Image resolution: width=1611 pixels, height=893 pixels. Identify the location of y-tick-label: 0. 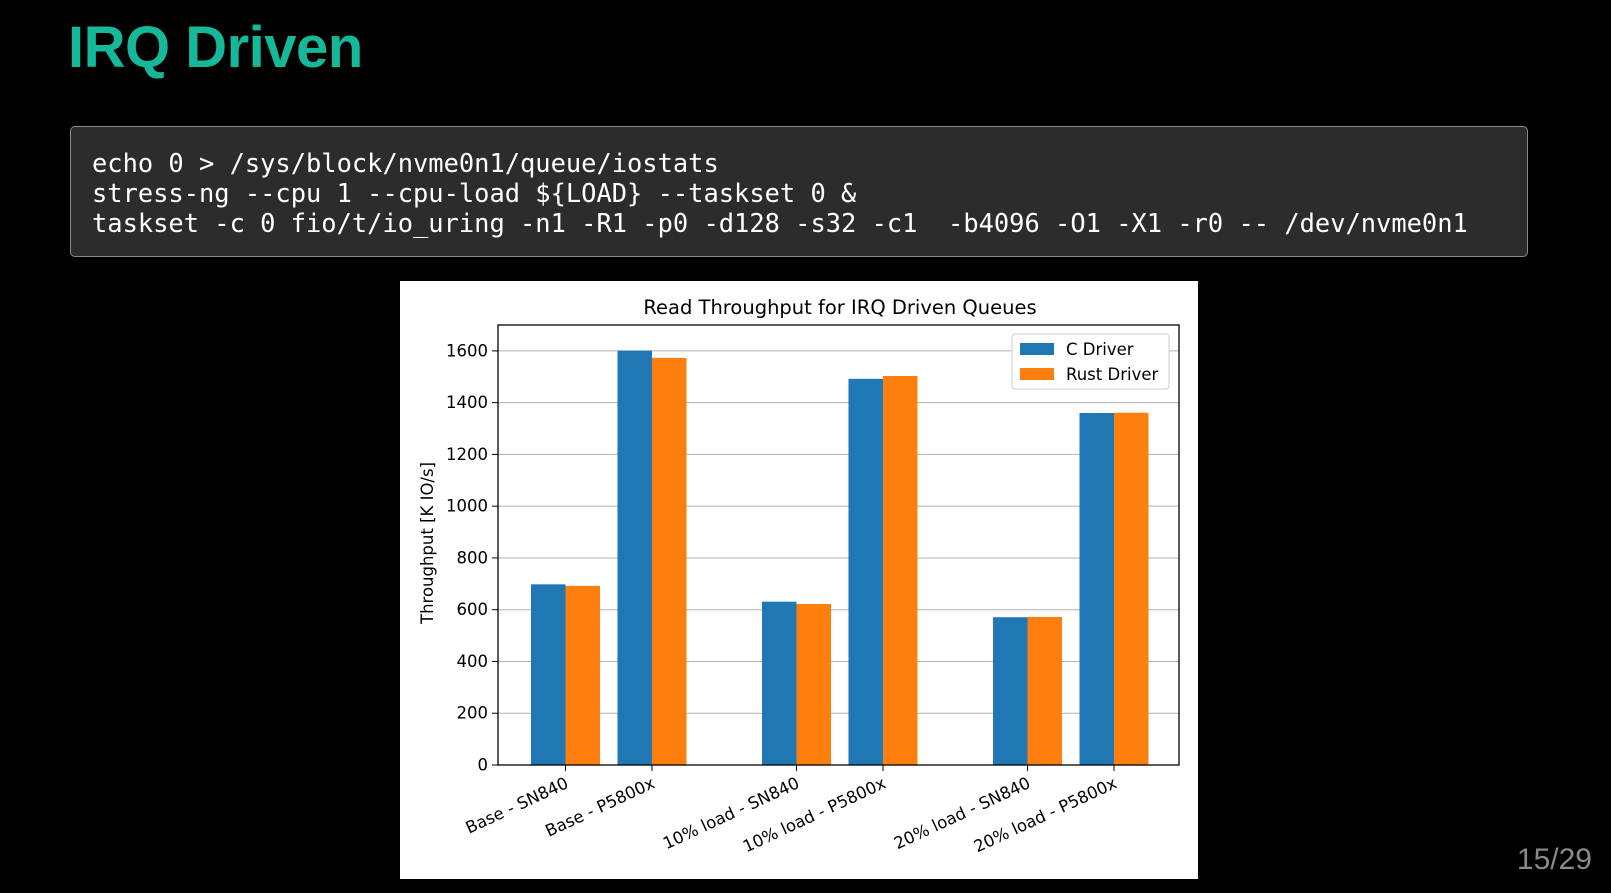
(483, 765).